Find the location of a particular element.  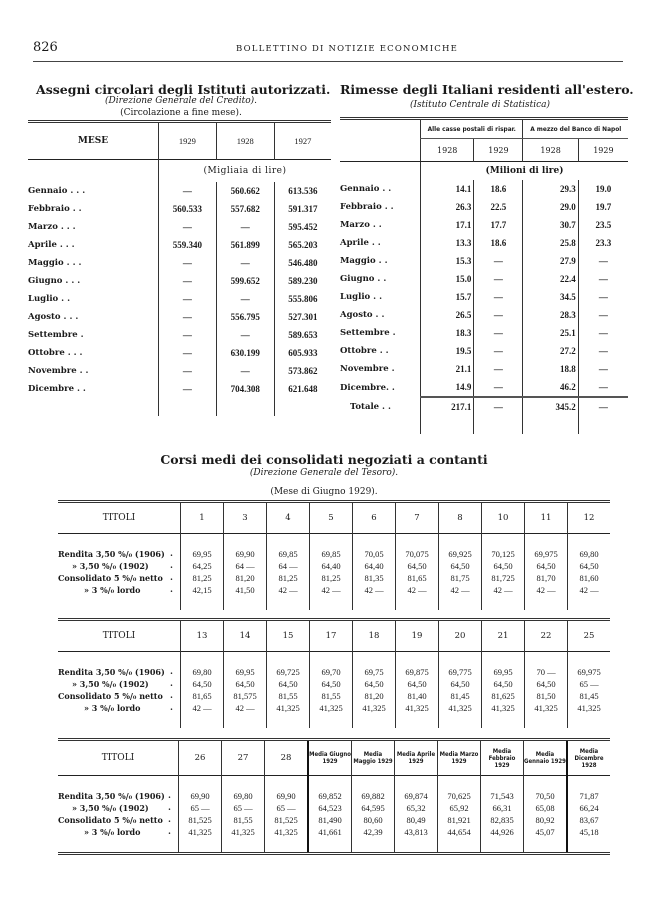

total-row: Totale . . 217.1—345.2— is located at coordinates (484, 406).